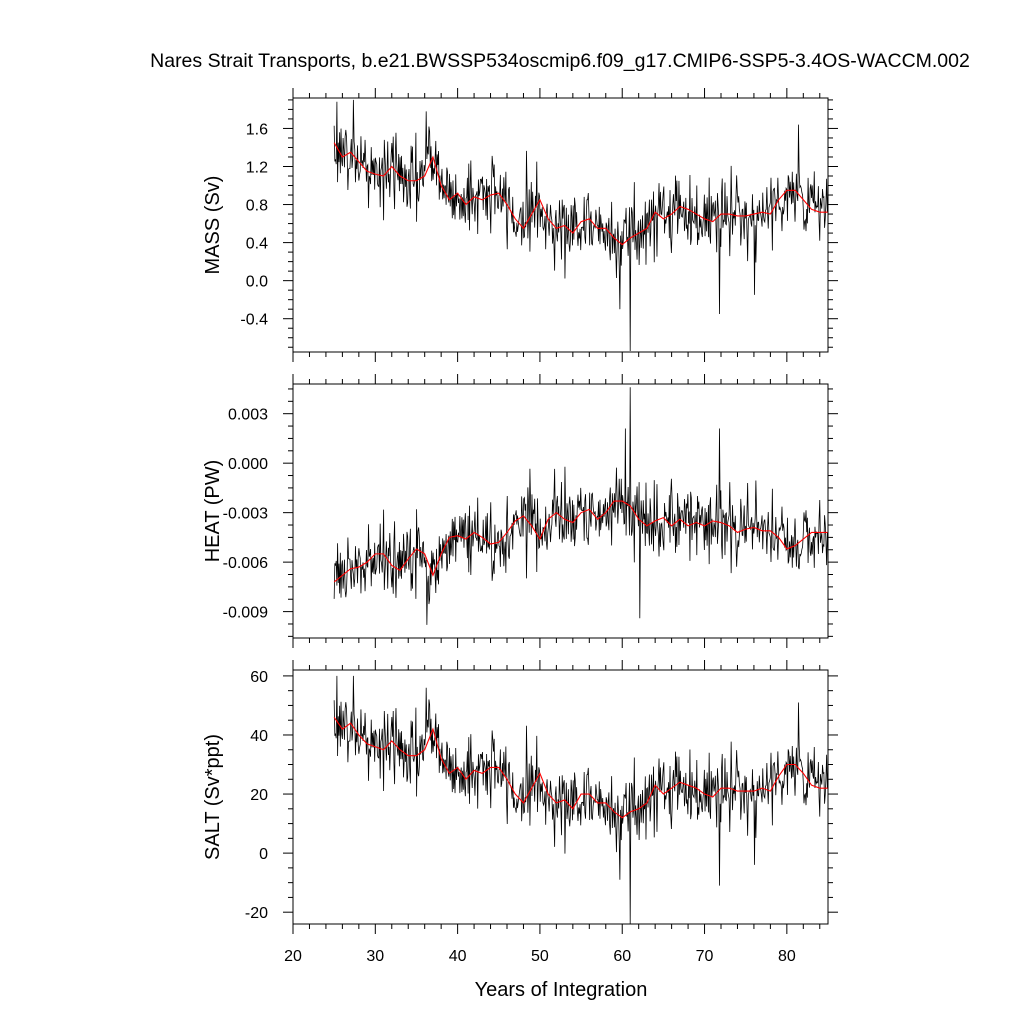 The height and width of the screenshot is (1024, 1024). I want to click on y-tick-label: -0.006, so click(245, 563).